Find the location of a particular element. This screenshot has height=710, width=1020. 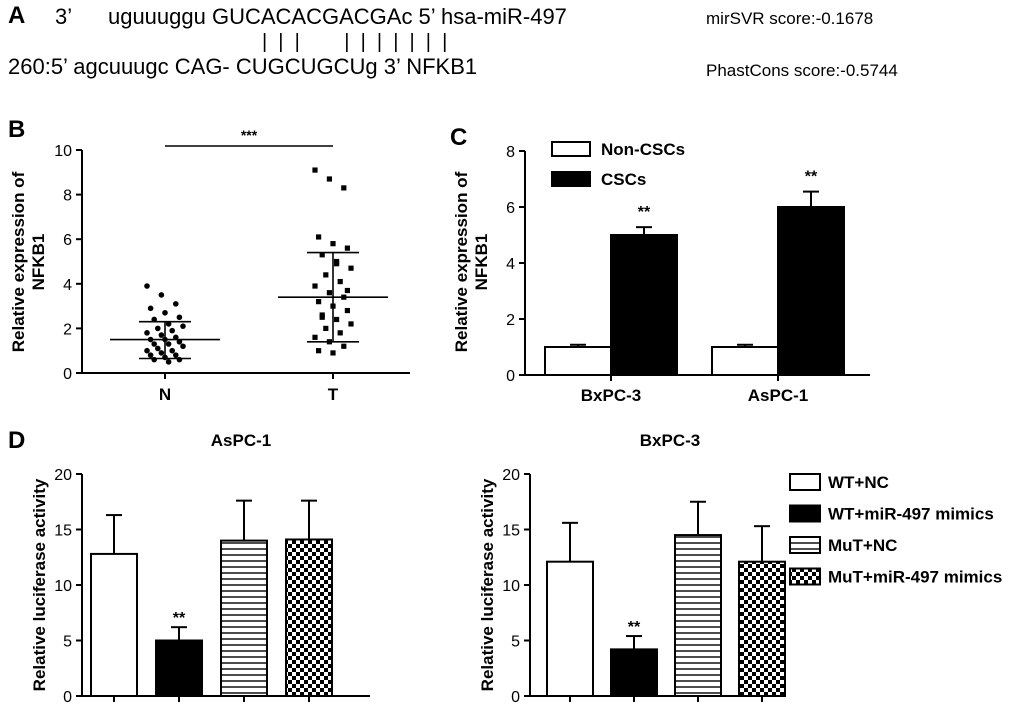

panel-d-legend-label: MuT+NC is located at coordinates (862, 545).